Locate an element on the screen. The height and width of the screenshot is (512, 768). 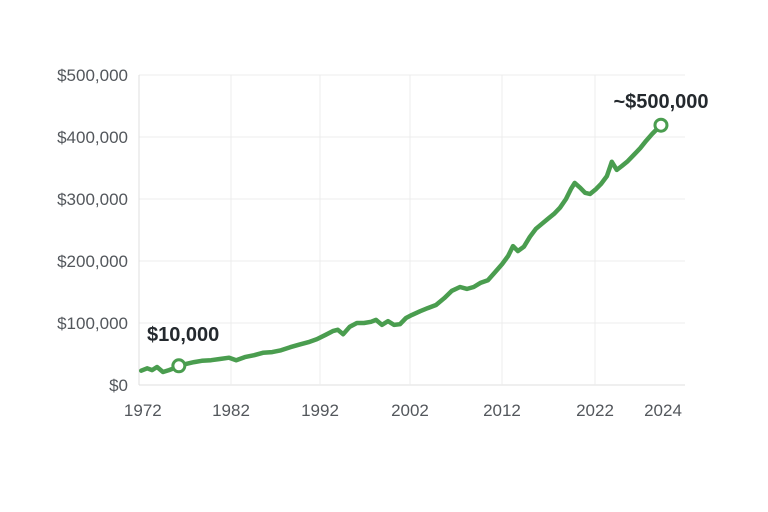
x-tick-label: 1992 is located at coordinates (320, 410).